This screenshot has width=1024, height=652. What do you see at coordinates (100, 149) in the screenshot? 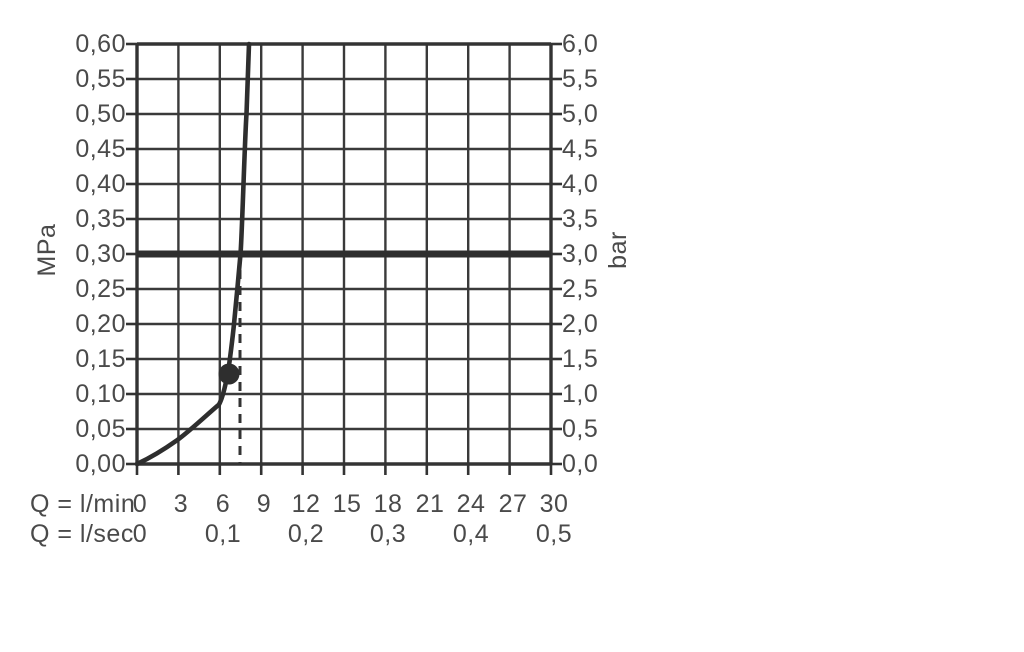
I see `ytick-left: 0,45` at bounding box center [100, 149].